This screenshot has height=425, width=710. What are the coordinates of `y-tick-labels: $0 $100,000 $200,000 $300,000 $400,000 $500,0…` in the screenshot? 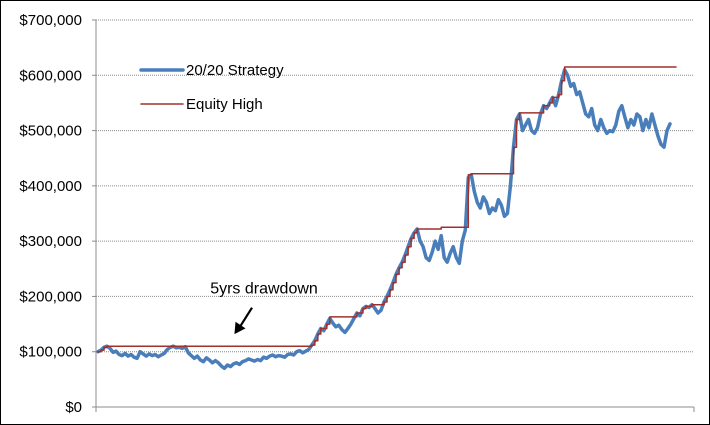 It's located at (50, 214).